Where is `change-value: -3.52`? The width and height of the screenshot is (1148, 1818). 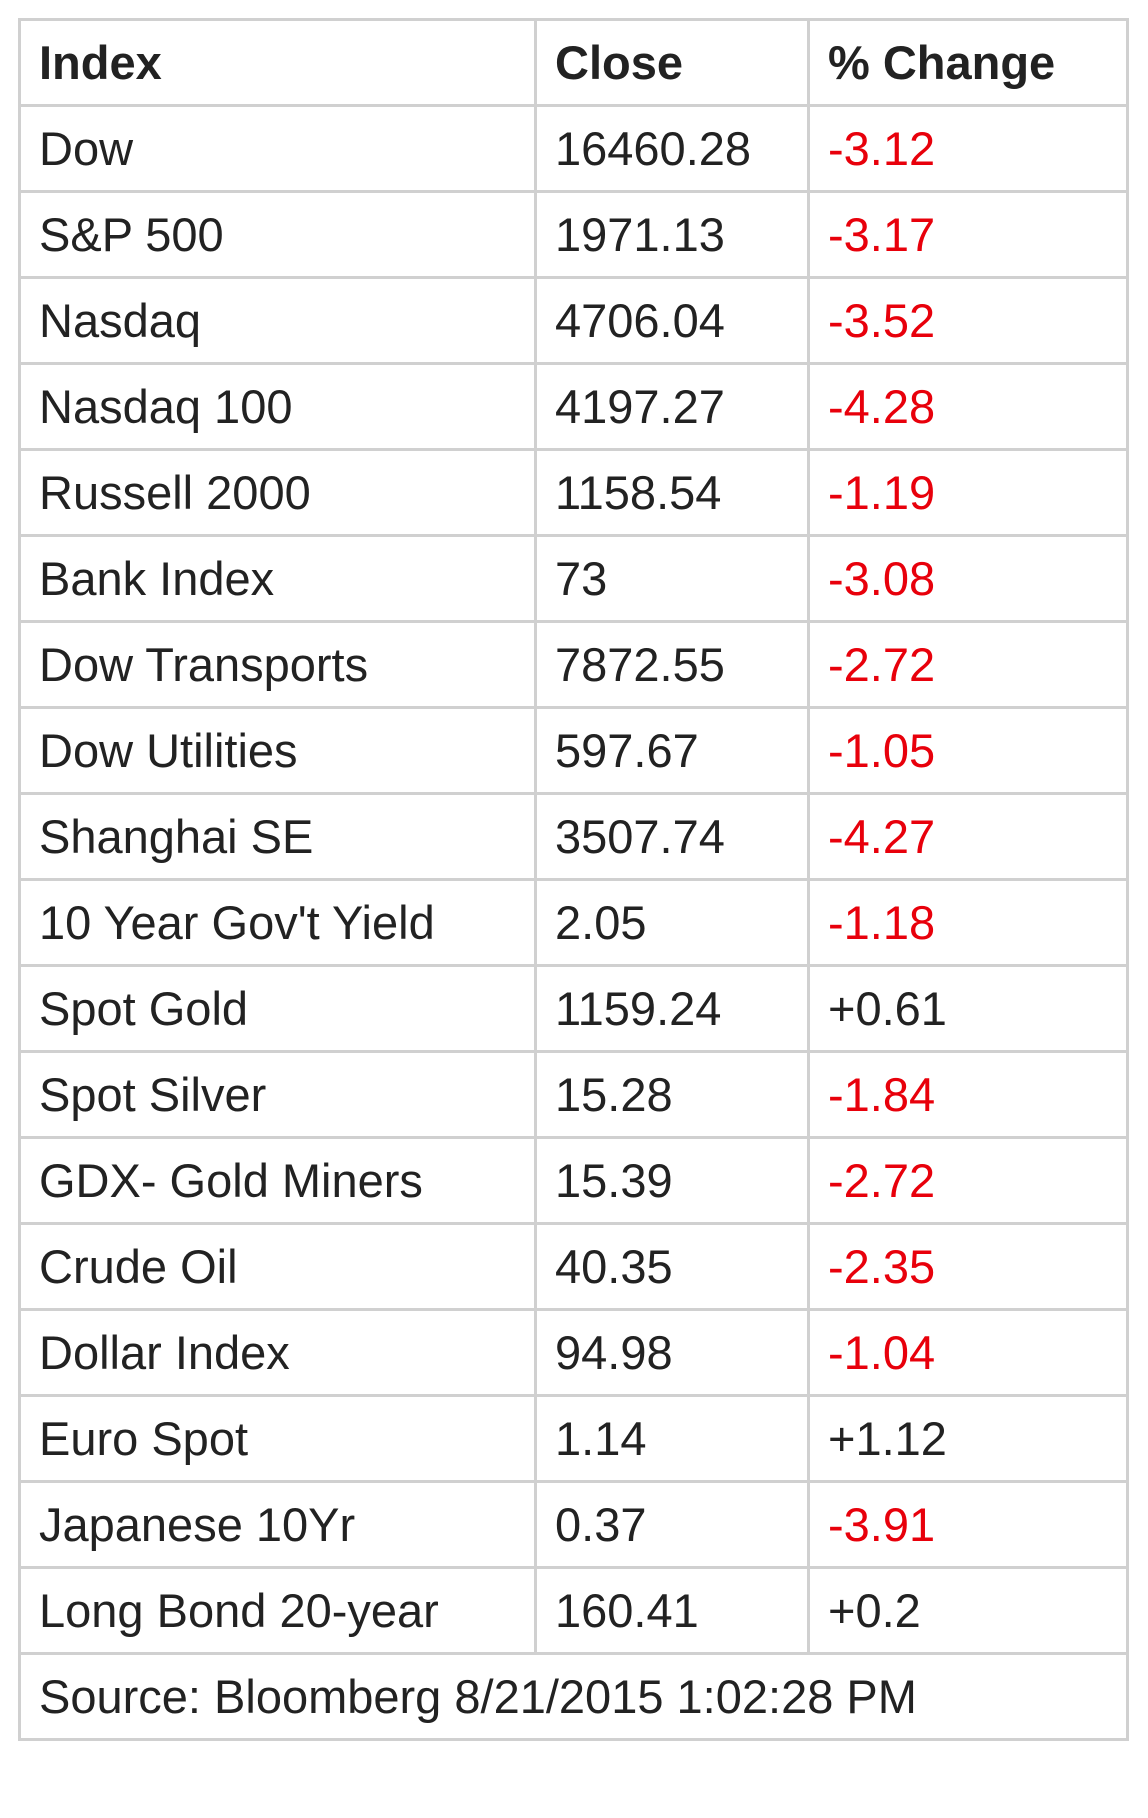
change-value: -3.52 is located at coordinates (968, 320).